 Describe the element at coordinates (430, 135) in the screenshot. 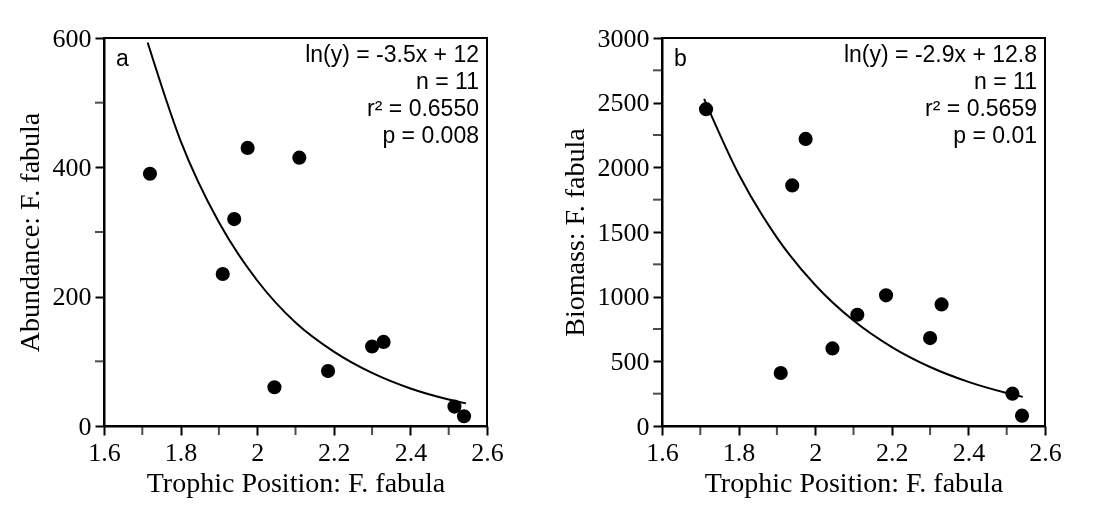

I see `annotation: p = 0.008` at that location.